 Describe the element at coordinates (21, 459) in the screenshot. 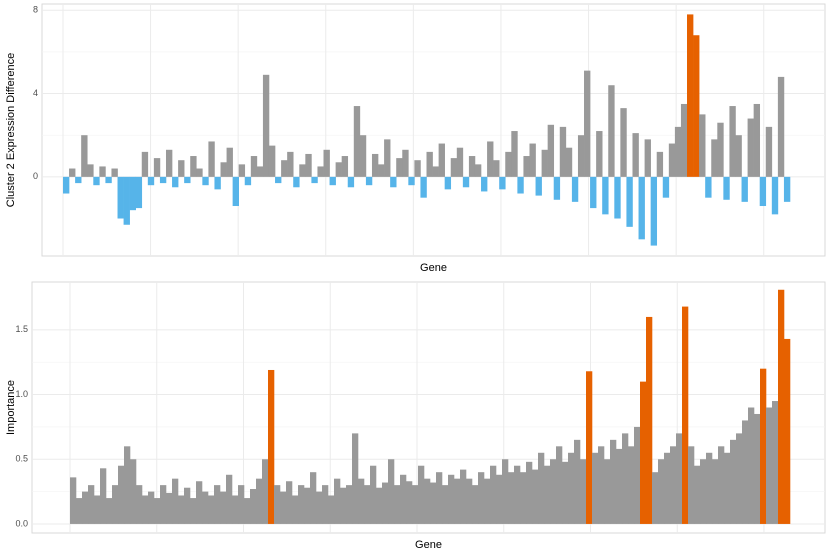

I see `y-tick-label: 0.5` at that location.